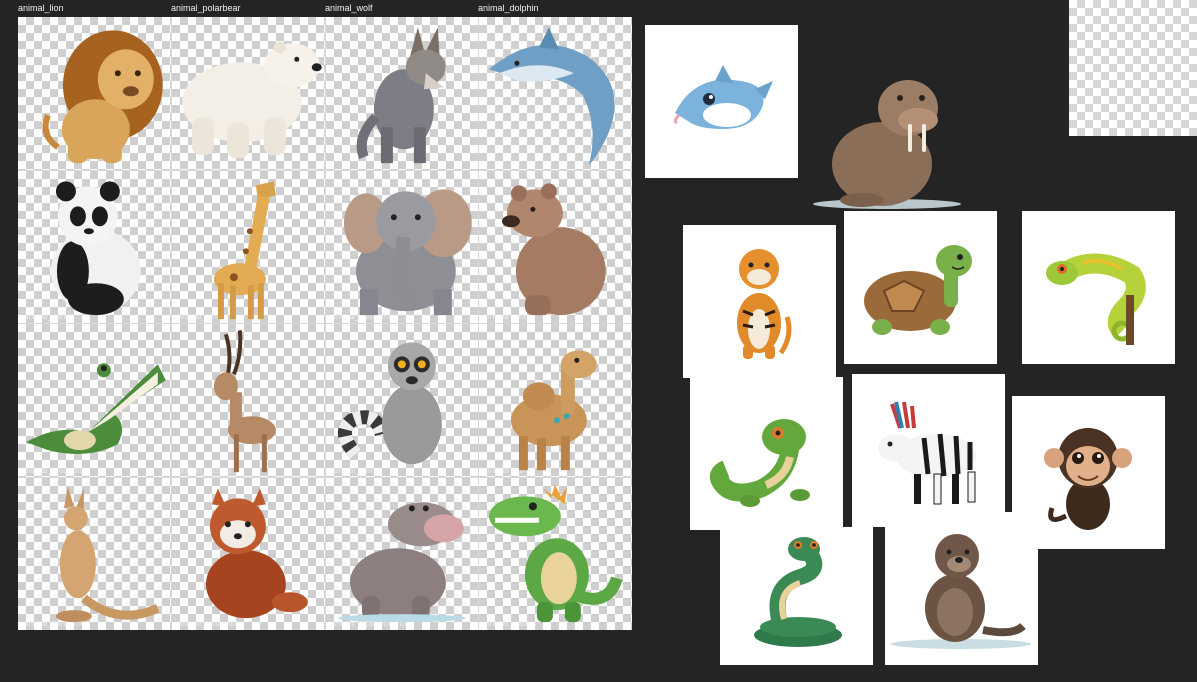 This screenshot has height=682, width=1197. What do you see at coordinates (554, 410) in the screenshot?
I see `camel-image` at bounding box center [554, 410].